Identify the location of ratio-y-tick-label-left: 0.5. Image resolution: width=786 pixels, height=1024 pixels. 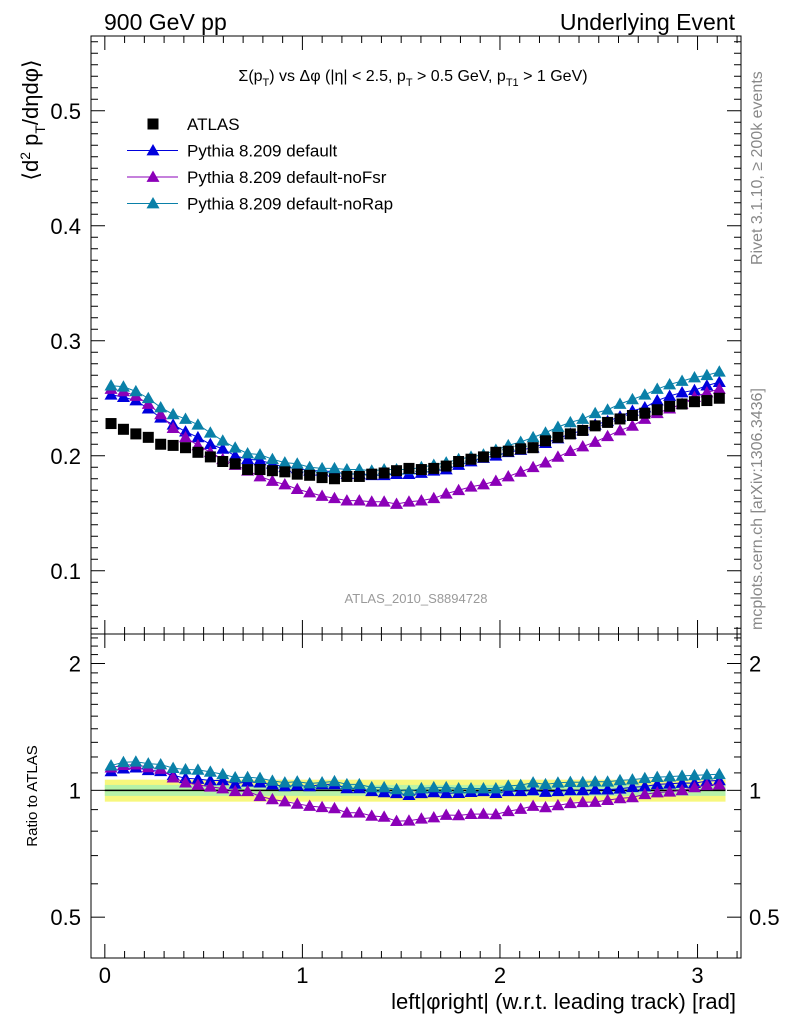
(65, 917).